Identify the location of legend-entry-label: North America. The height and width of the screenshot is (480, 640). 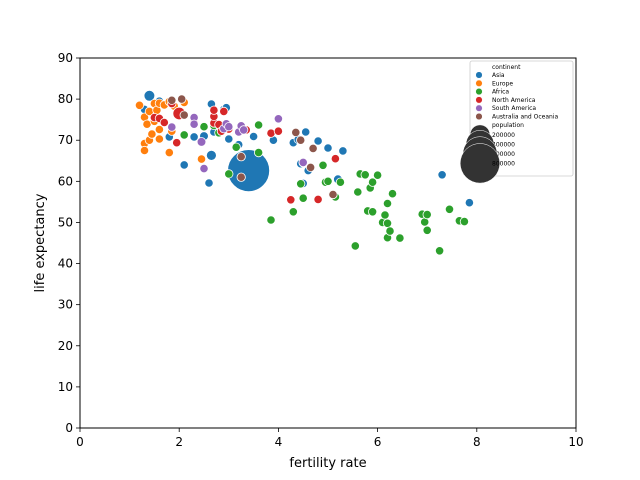
(514, 100).